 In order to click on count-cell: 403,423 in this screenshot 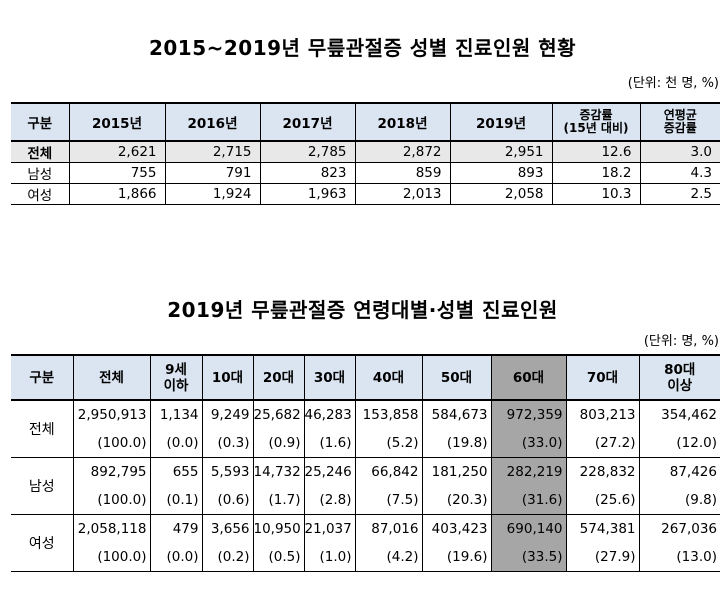, I will do `click(456, 528)`.